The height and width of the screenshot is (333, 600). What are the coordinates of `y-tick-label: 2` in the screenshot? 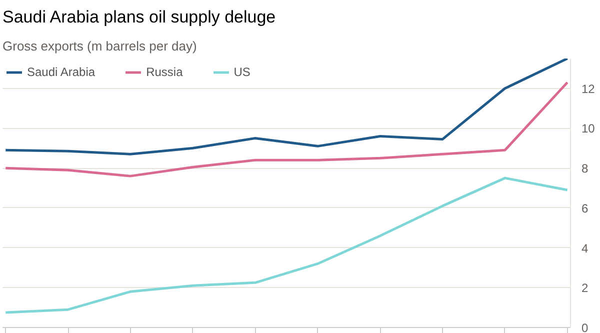 It's located at (585, 288).